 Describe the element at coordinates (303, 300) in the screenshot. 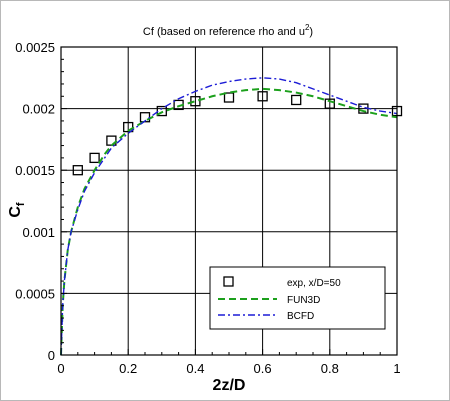

I see `legend-label-fun3d: FUN3D` at that location.